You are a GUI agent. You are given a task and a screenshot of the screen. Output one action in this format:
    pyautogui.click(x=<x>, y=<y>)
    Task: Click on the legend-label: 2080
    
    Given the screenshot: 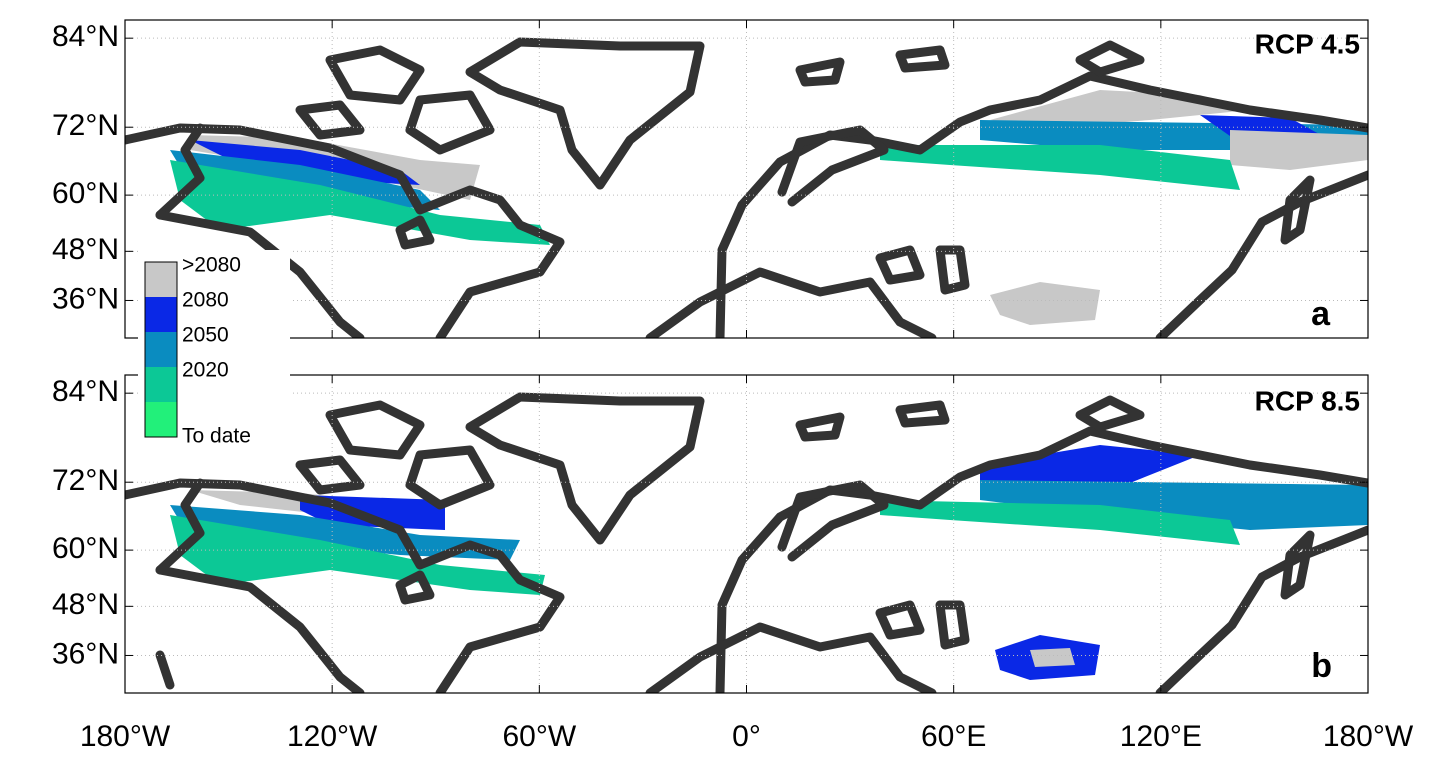 What is the action you would take?
    pyautogui.click(x=205, y=300)
    